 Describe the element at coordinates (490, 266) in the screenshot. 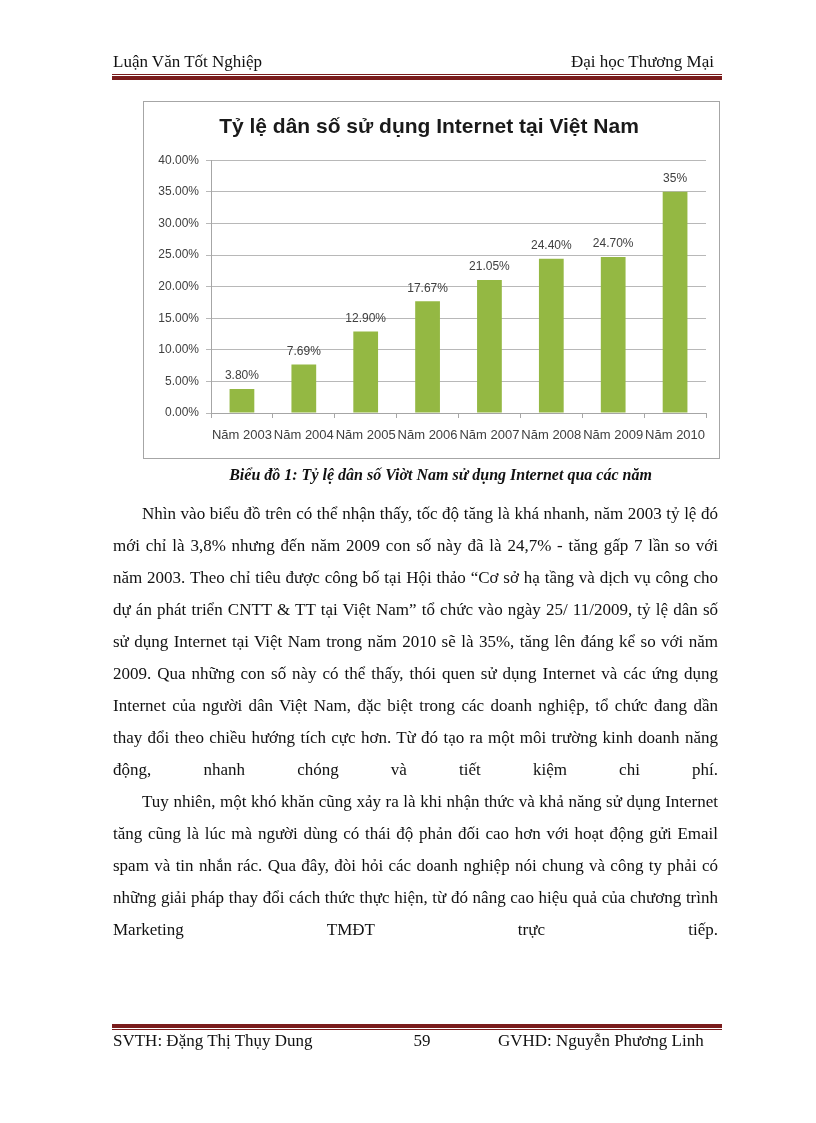

I see `data-label: 21.05%` at that location.